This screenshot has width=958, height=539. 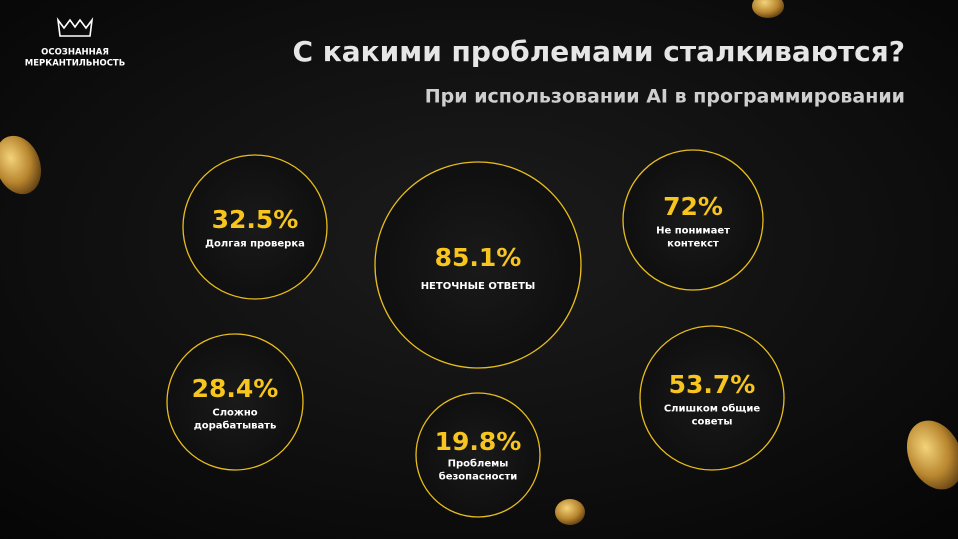 I want to click on bubble-value: 32.5%, so click(x=255, y=219).